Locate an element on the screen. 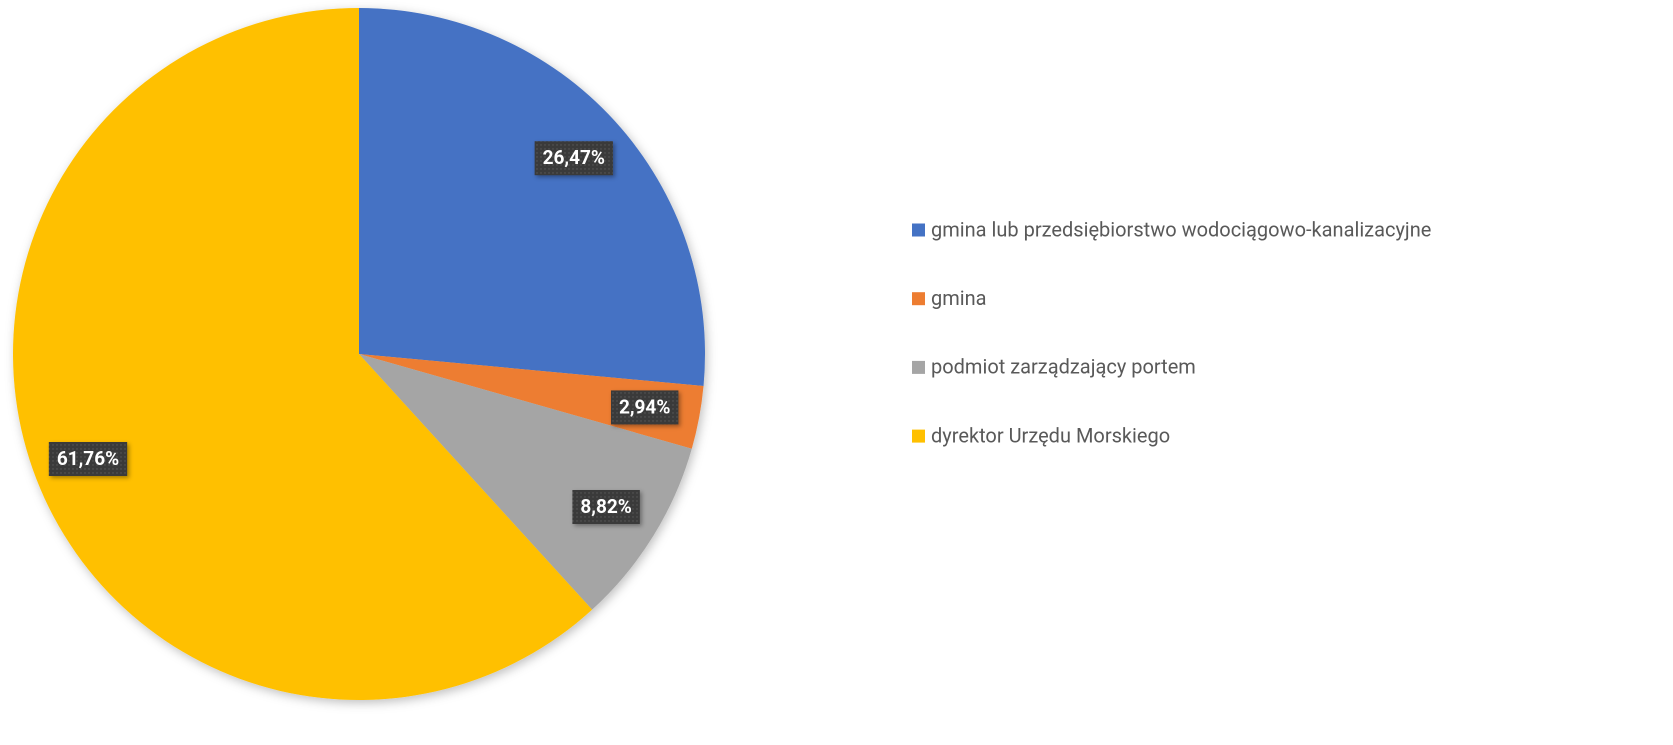  legend-label: dyrektor Urzędu Morskiego is located at coordinates (1050, 435).